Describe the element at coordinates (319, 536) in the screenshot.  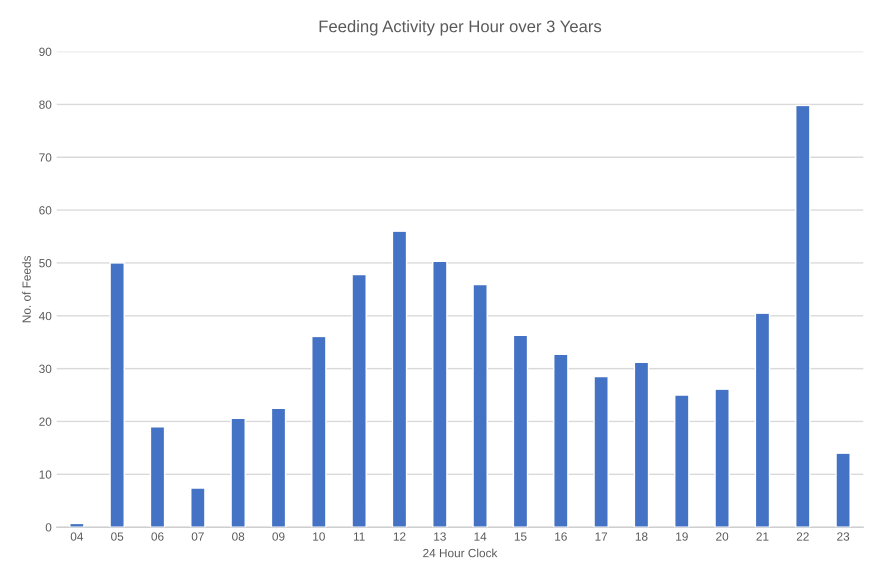
I see `x-tick-label: 10` at that location.